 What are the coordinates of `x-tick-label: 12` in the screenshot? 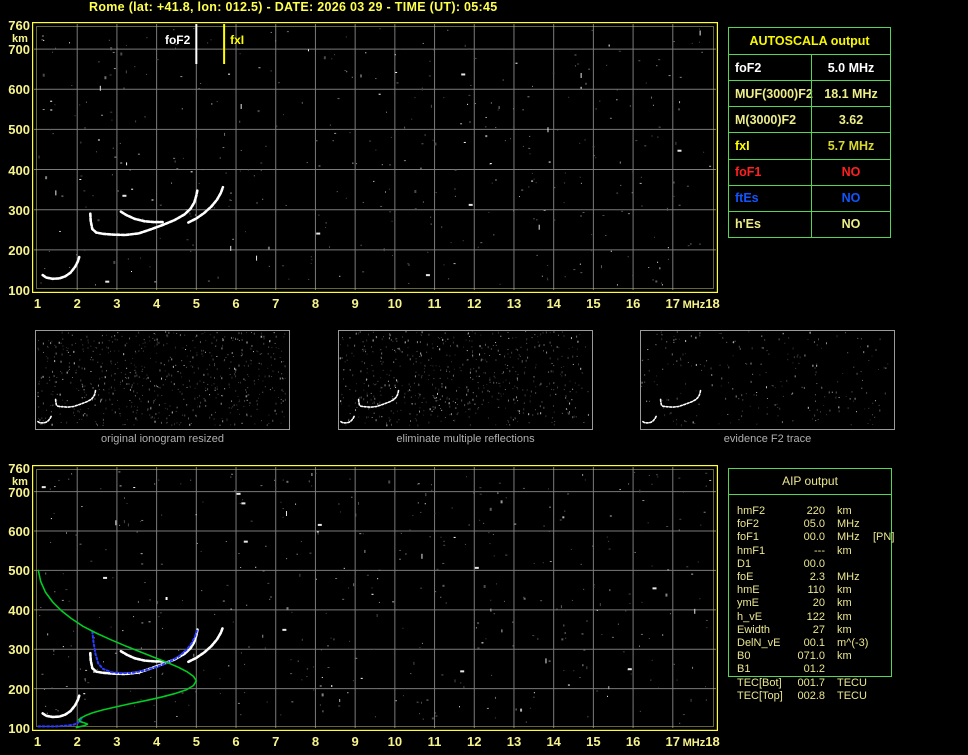 It's located at (474, 741).